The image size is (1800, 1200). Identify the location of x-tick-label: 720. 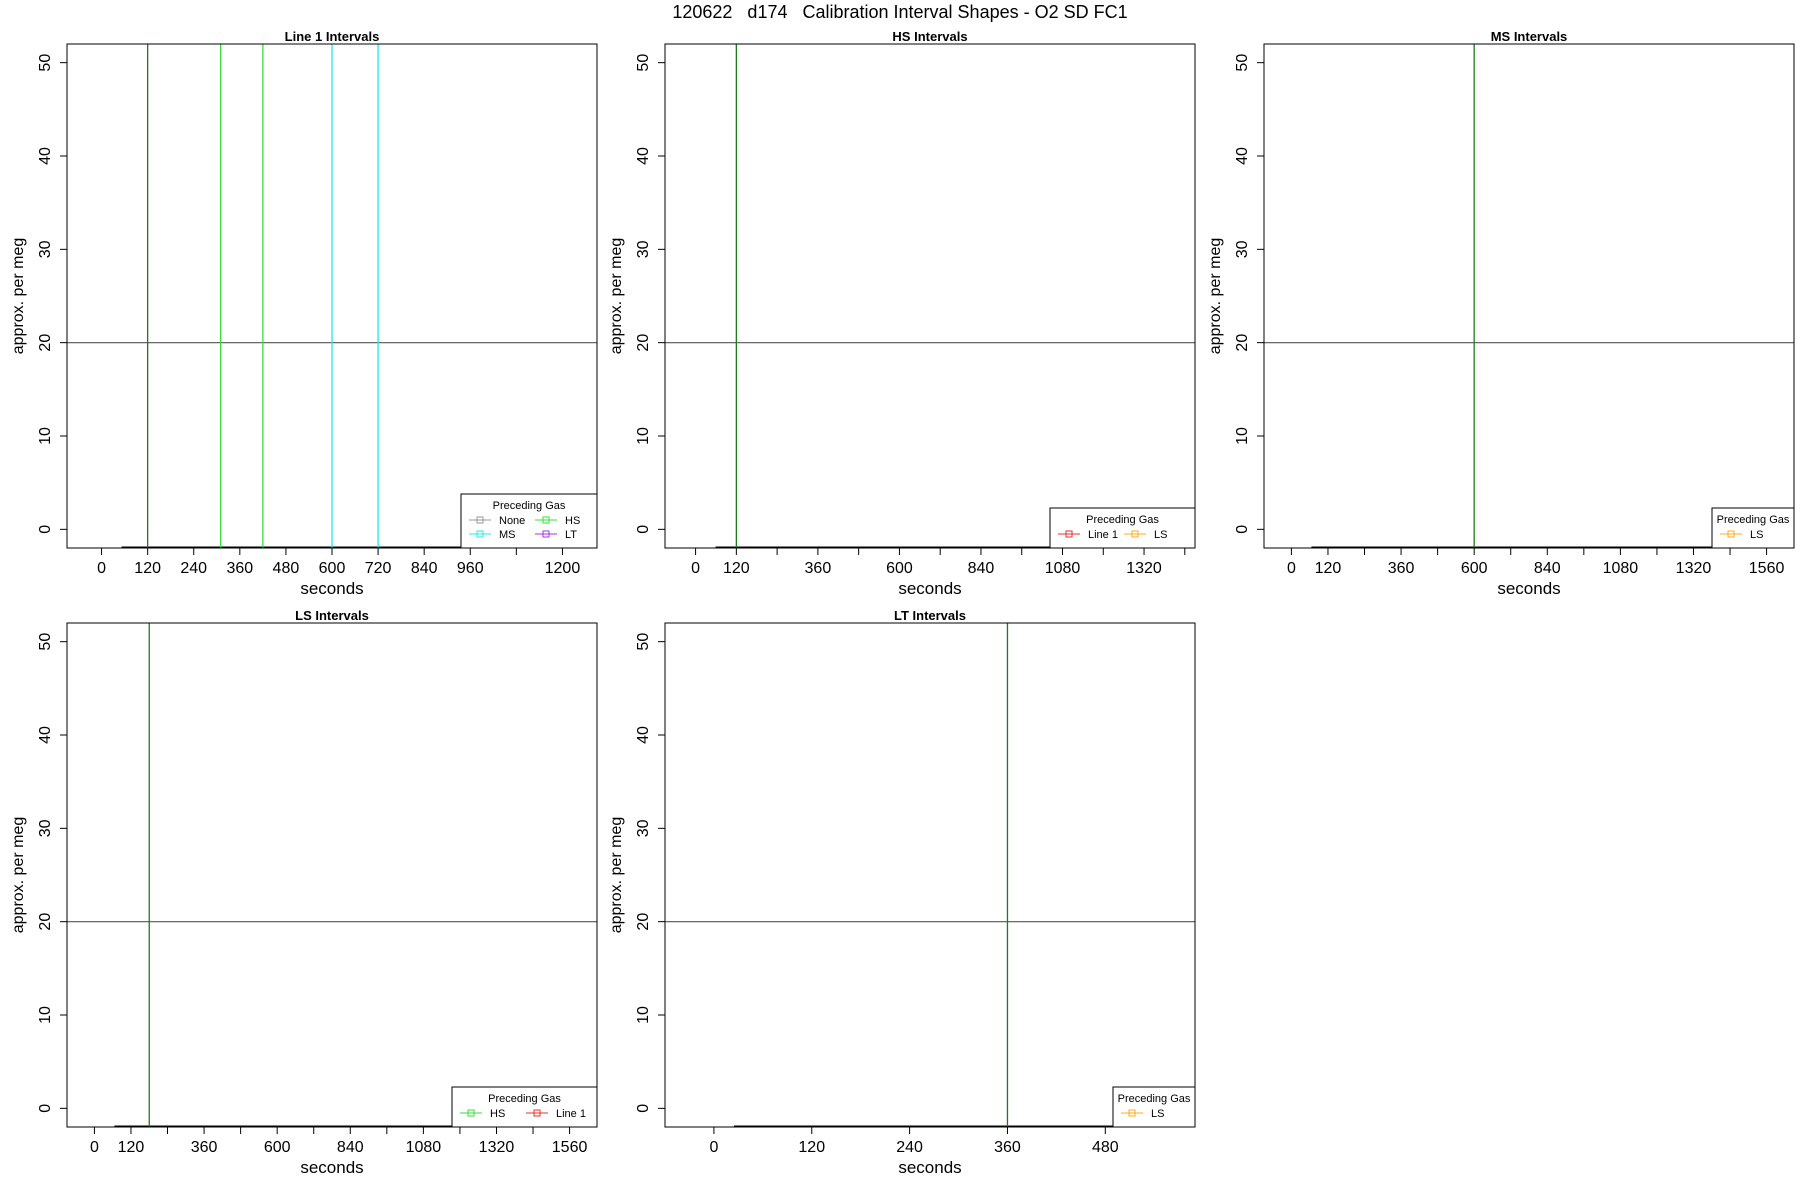
(378, 568).